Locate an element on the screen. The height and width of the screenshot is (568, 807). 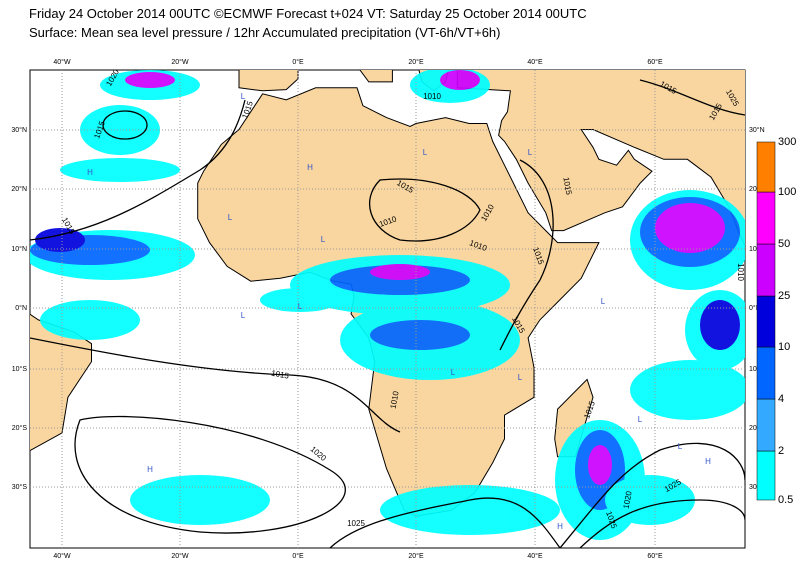
legend-label: 0.5 is located at coordinates (785, 500).